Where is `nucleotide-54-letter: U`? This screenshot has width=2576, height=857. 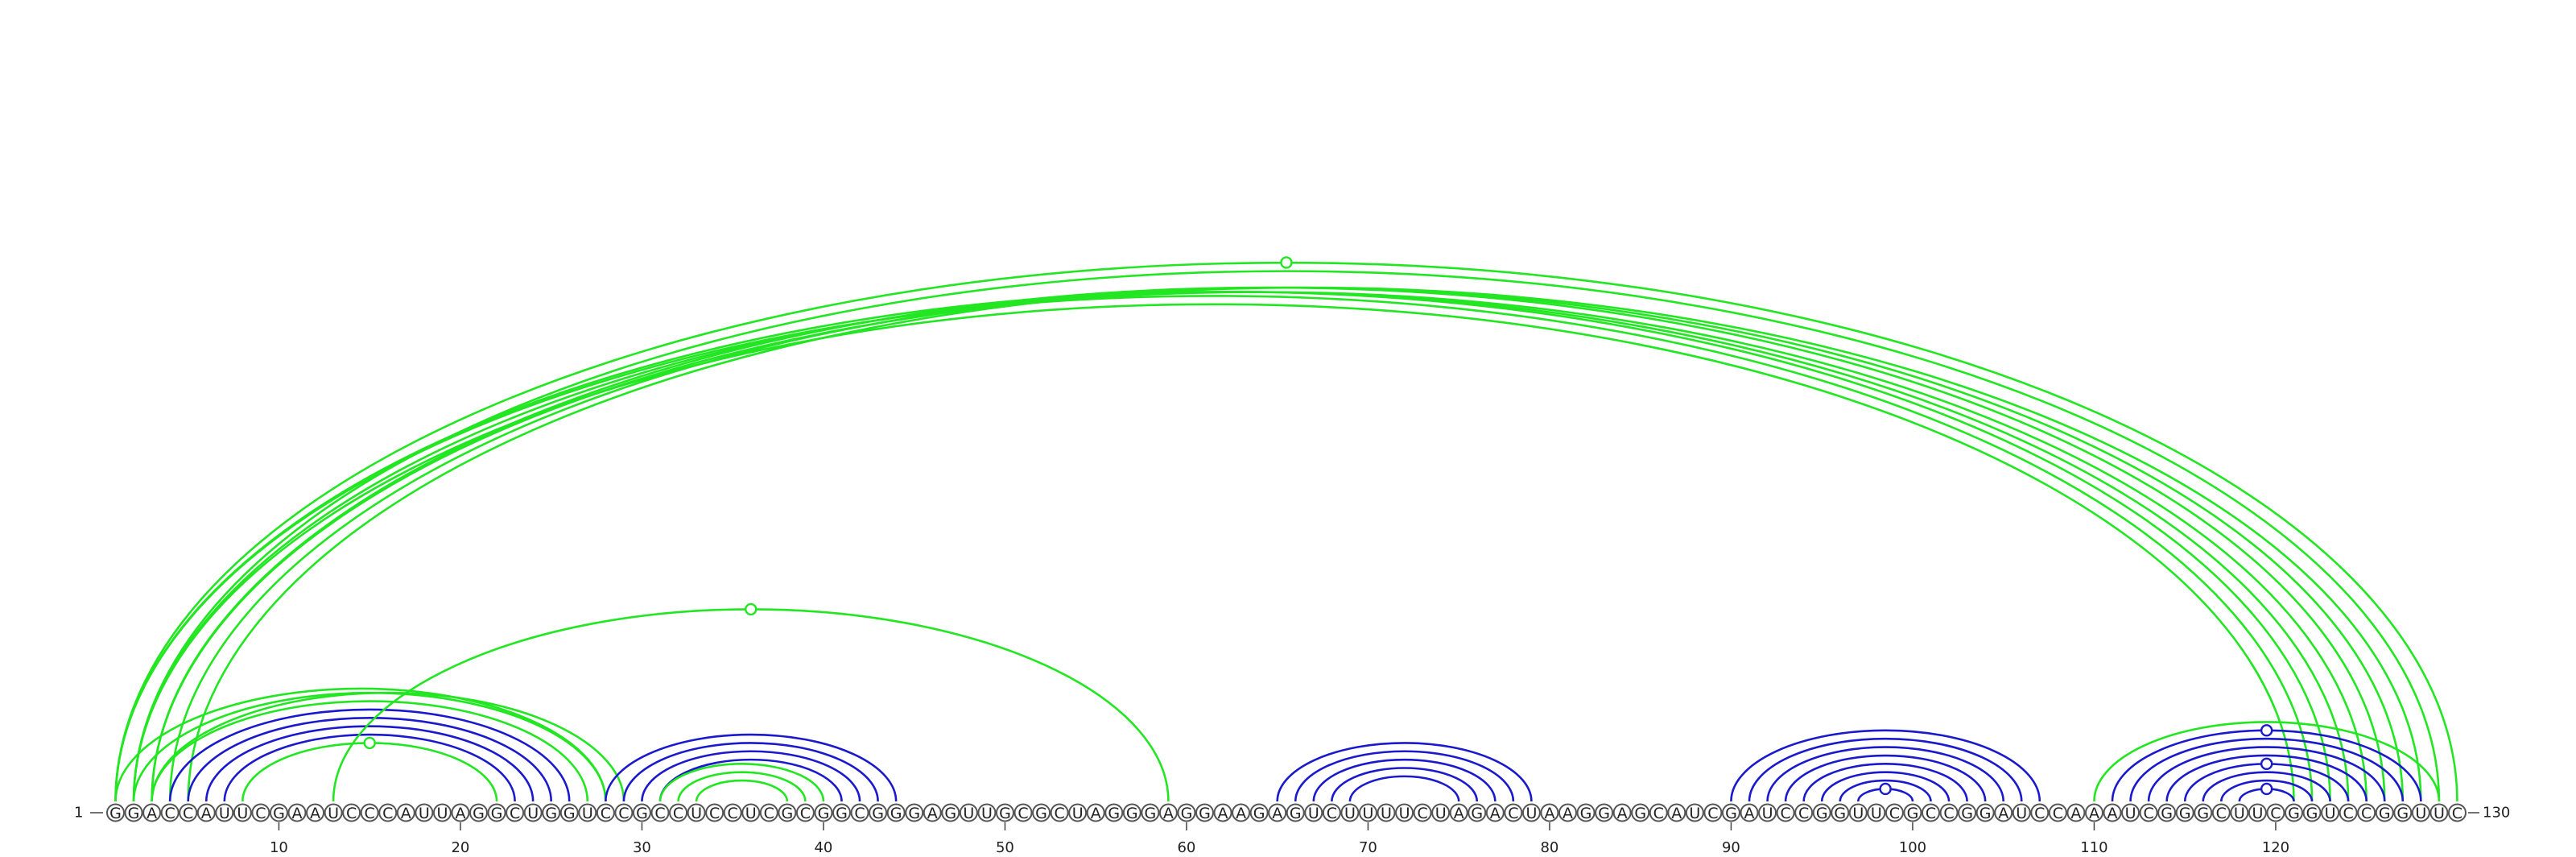
nucleotide-54-letter: U is located at coordinates (1078, 813).